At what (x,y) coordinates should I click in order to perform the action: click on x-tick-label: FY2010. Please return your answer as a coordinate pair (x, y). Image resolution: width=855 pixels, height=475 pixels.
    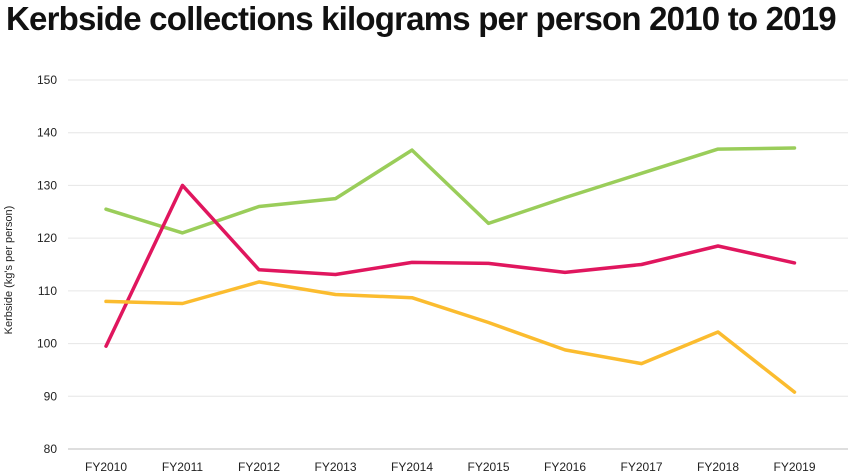
    Looking at the image, I should click on (106, 467).